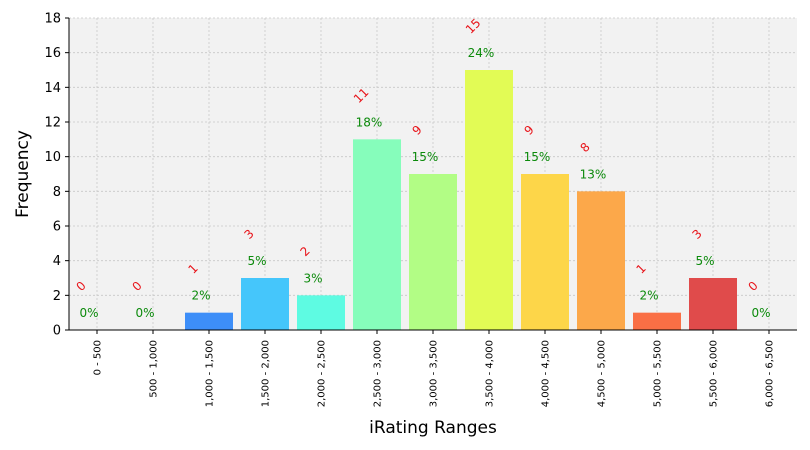 Image resolution: width=810 pixels, height=450 pixels. What do you see at coordinates (57, 261) in the screenshot?
I see `y-tick-label: 4` at bounding box center [57, 261].